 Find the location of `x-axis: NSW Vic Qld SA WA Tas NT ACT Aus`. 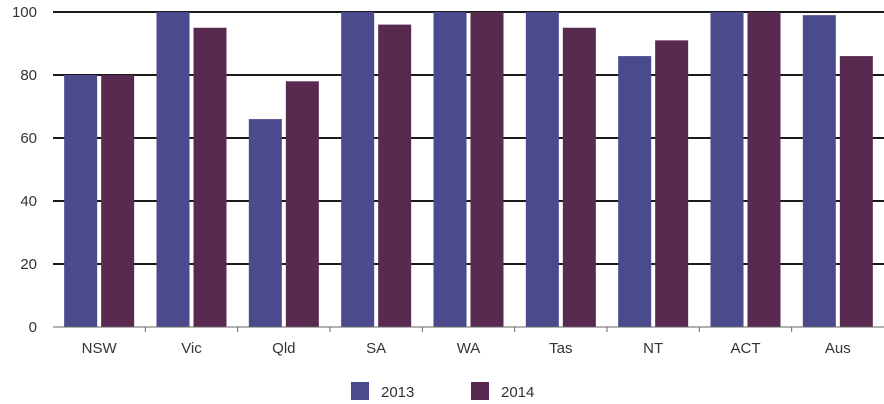

x-axis: NSW Vic Qld SA WA Tas NT ACT Aus is located at coordinates (468, 341).